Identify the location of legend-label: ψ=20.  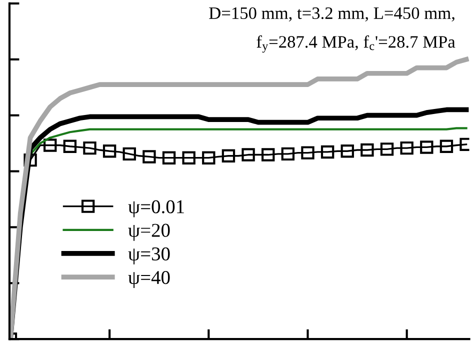
(149, 232).